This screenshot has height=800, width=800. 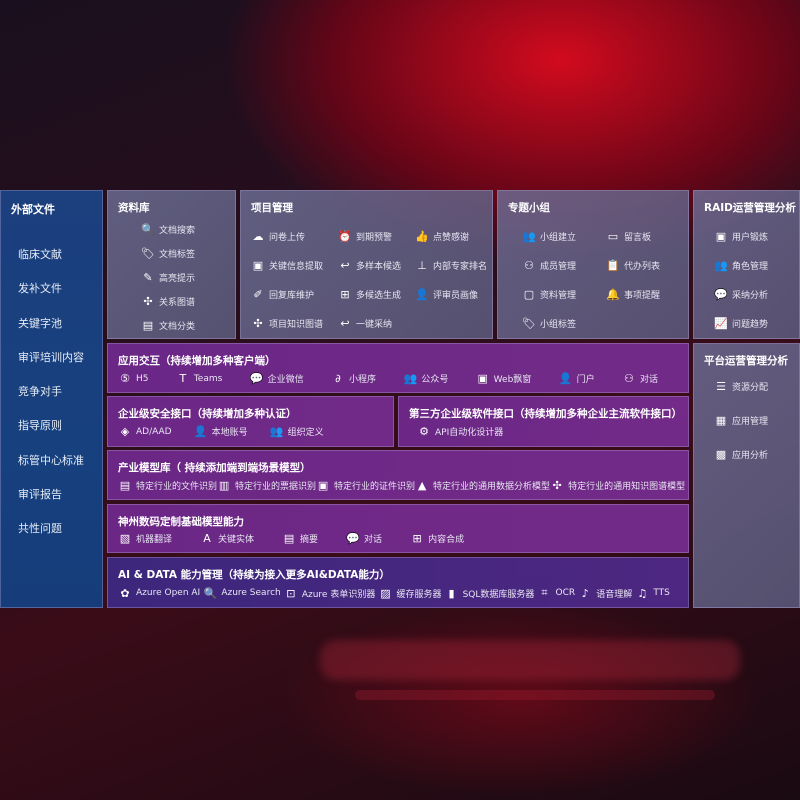 What do you see at coordinates (51, 357) in the screenshot?
I see `sidebar-item: 审评培训内容` at bounding box center [51, 357].